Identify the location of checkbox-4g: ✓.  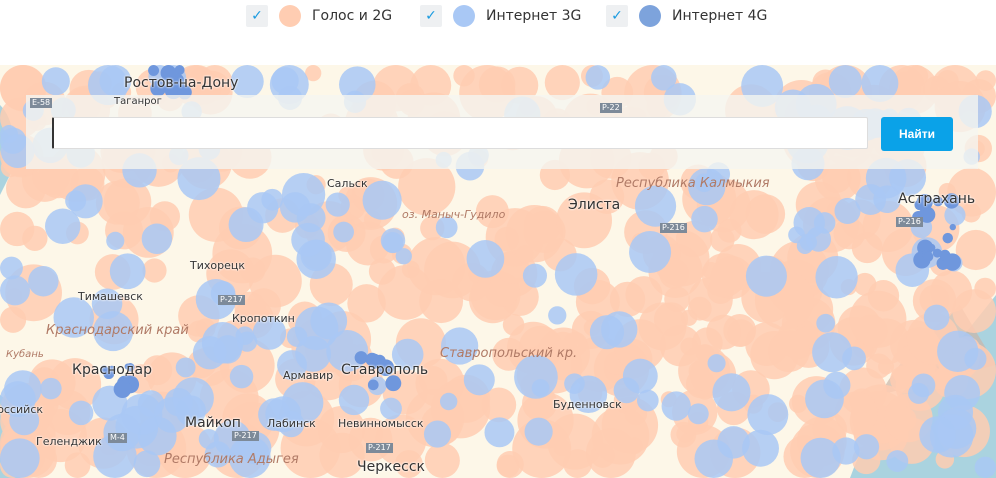
(617, 16).